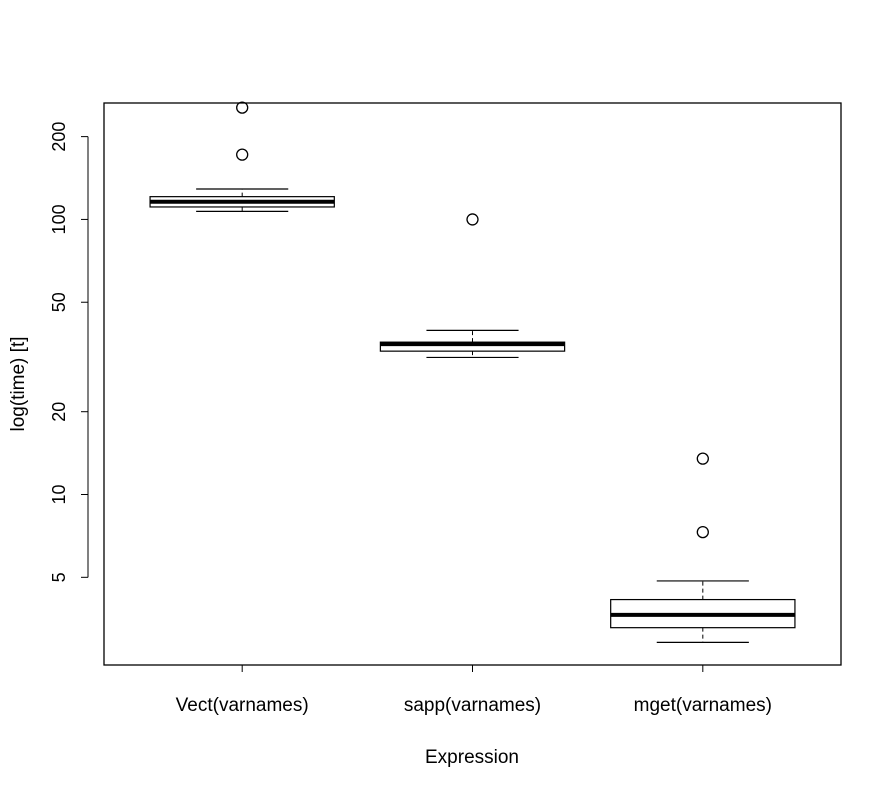 The height and width of the screenshot is (794, 892). I want to click on y-tick-label: 200, so click(59, 137).